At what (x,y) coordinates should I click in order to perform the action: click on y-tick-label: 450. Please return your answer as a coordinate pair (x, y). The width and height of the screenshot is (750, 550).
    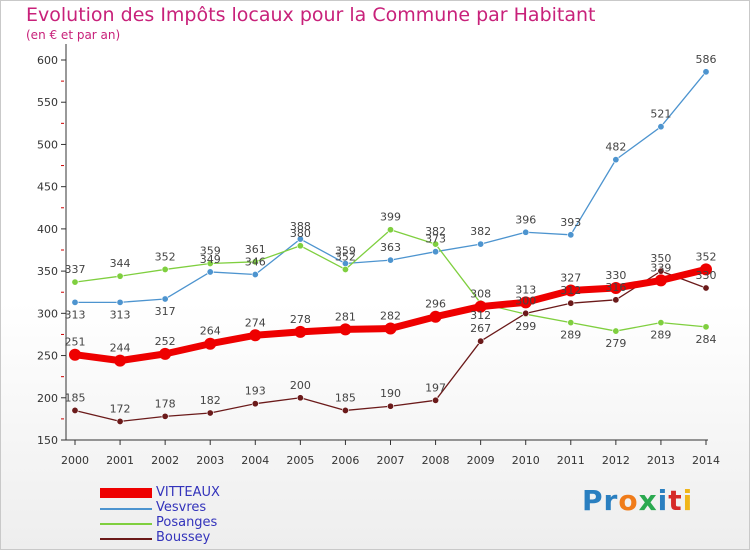
    Looking at the image, I should click on (47, 187).